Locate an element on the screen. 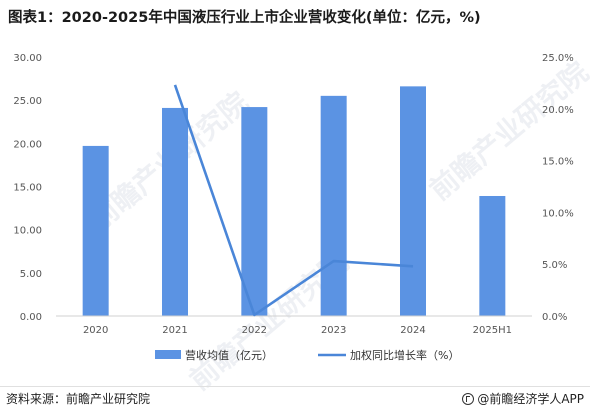  source-text: 资料来源：前瞻产业研究院 is located at coordinates (78, 398).